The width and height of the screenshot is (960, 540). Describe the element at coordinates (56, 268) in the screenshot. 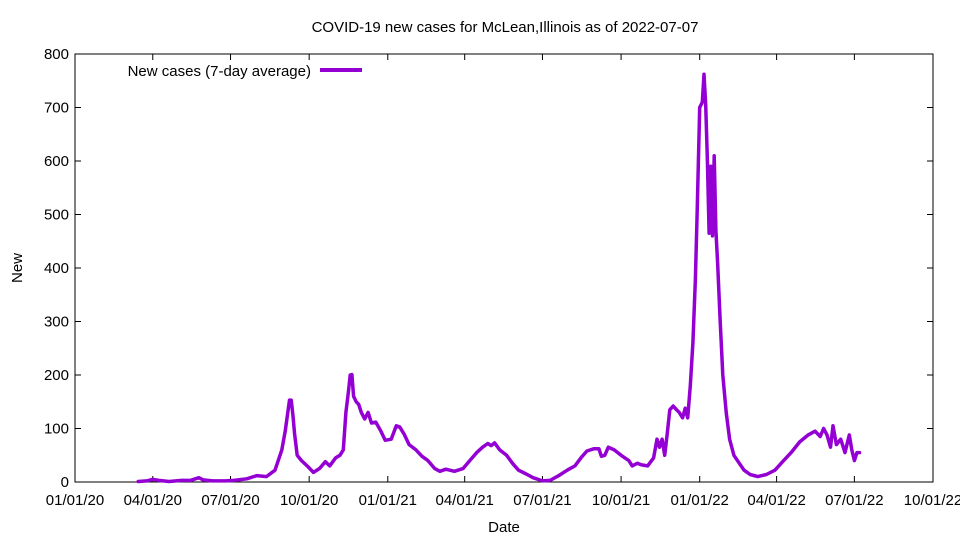

I see `y-tick-label: 400` at that location.